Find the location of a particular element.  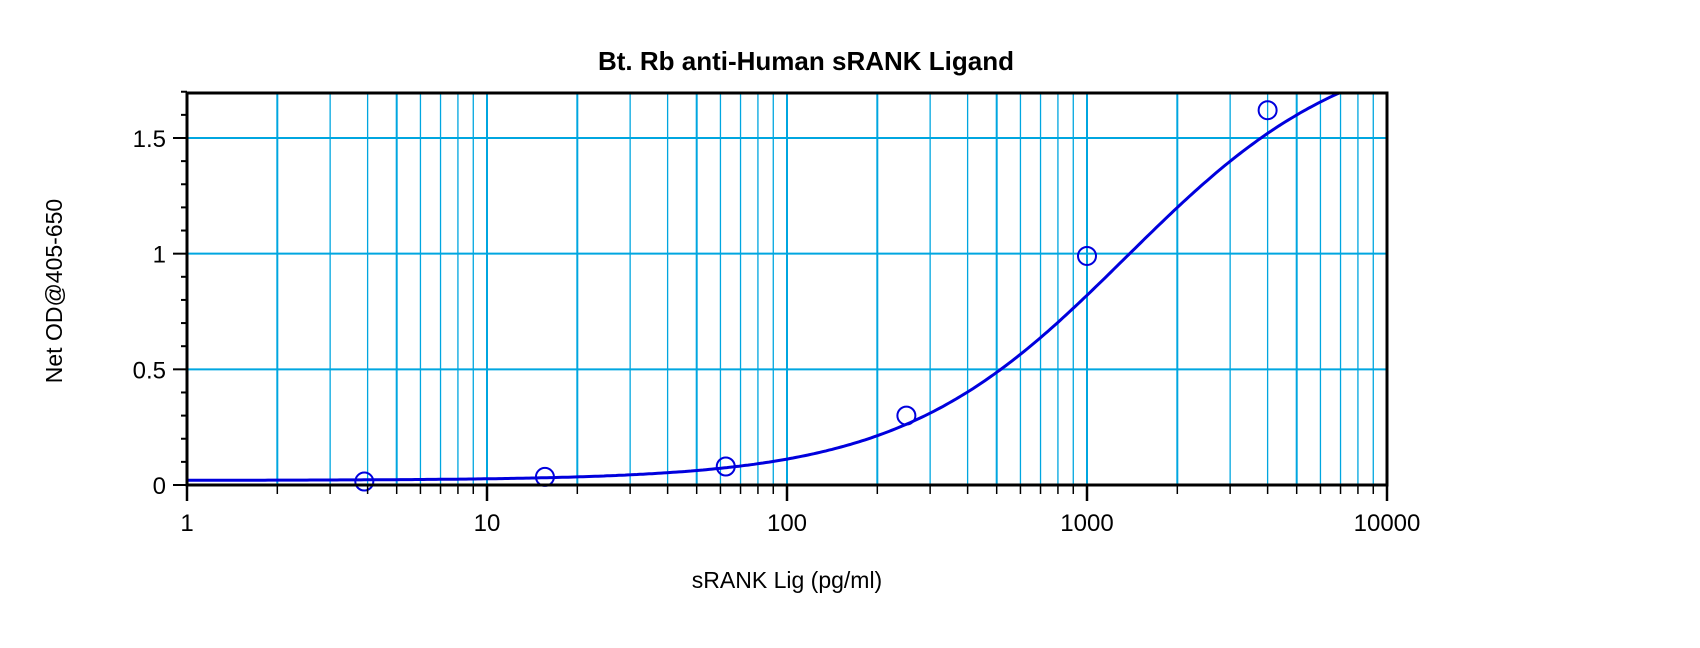

chart-title: Bt. Rb anti-Human sRANK Ligand is located at coordinates (806, 61).